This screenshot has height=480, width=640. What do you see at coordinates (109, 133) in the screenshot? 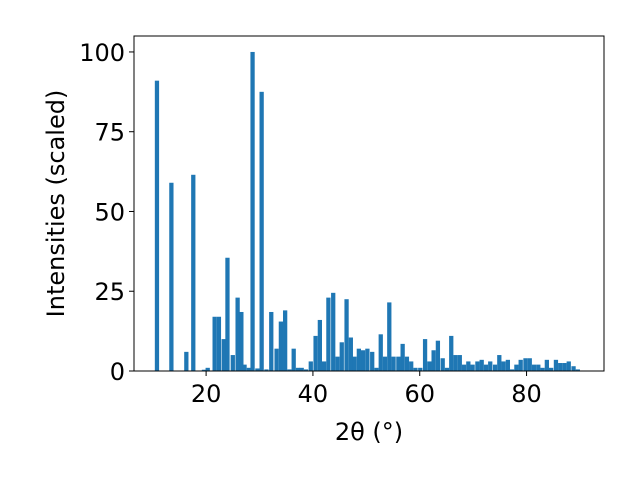
I see `y-tick-label: 75` at bounding box center [109, 133].